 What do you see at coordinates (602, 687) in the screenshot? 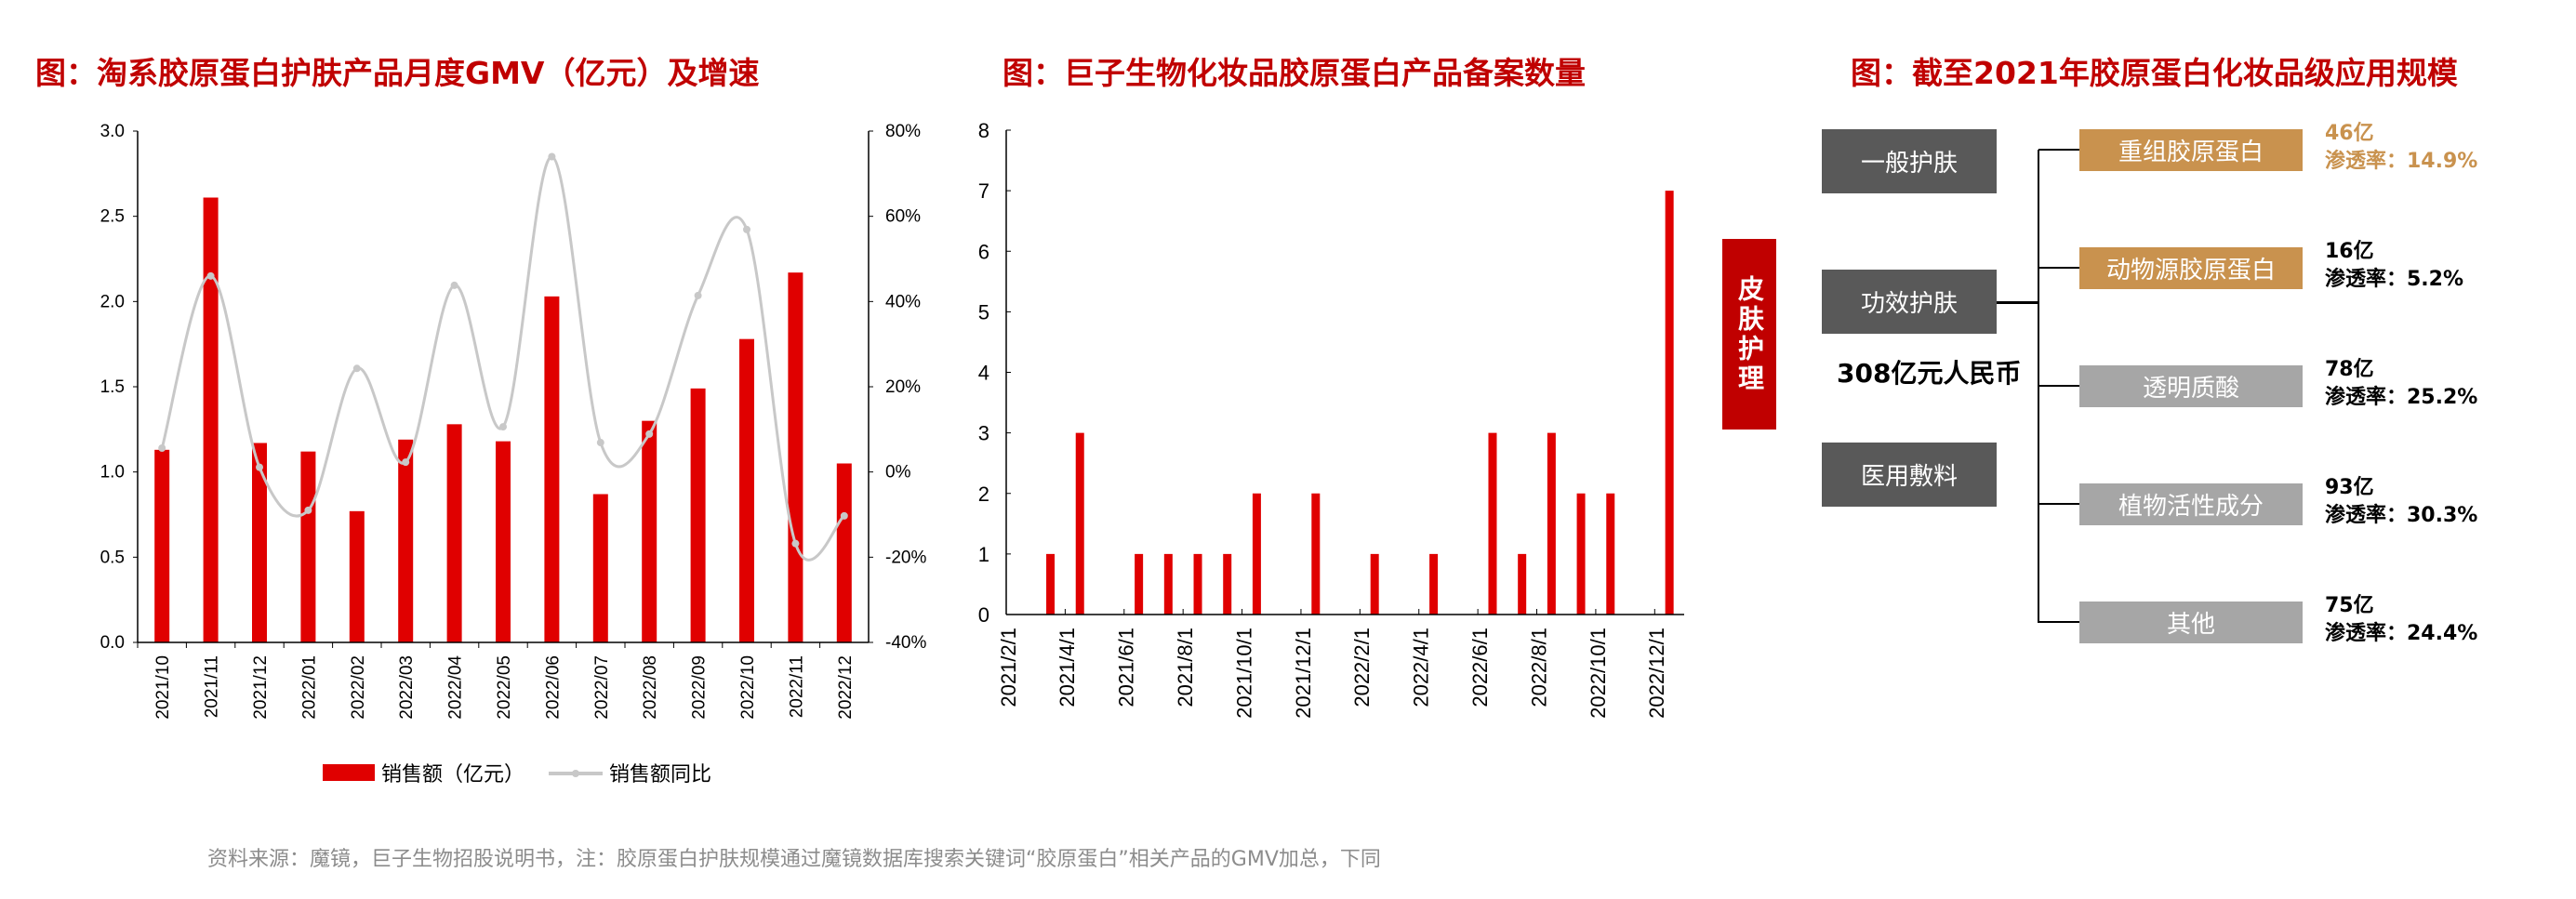
I see `x-tick-label: 2022/07` at bounding box center [602, 687].